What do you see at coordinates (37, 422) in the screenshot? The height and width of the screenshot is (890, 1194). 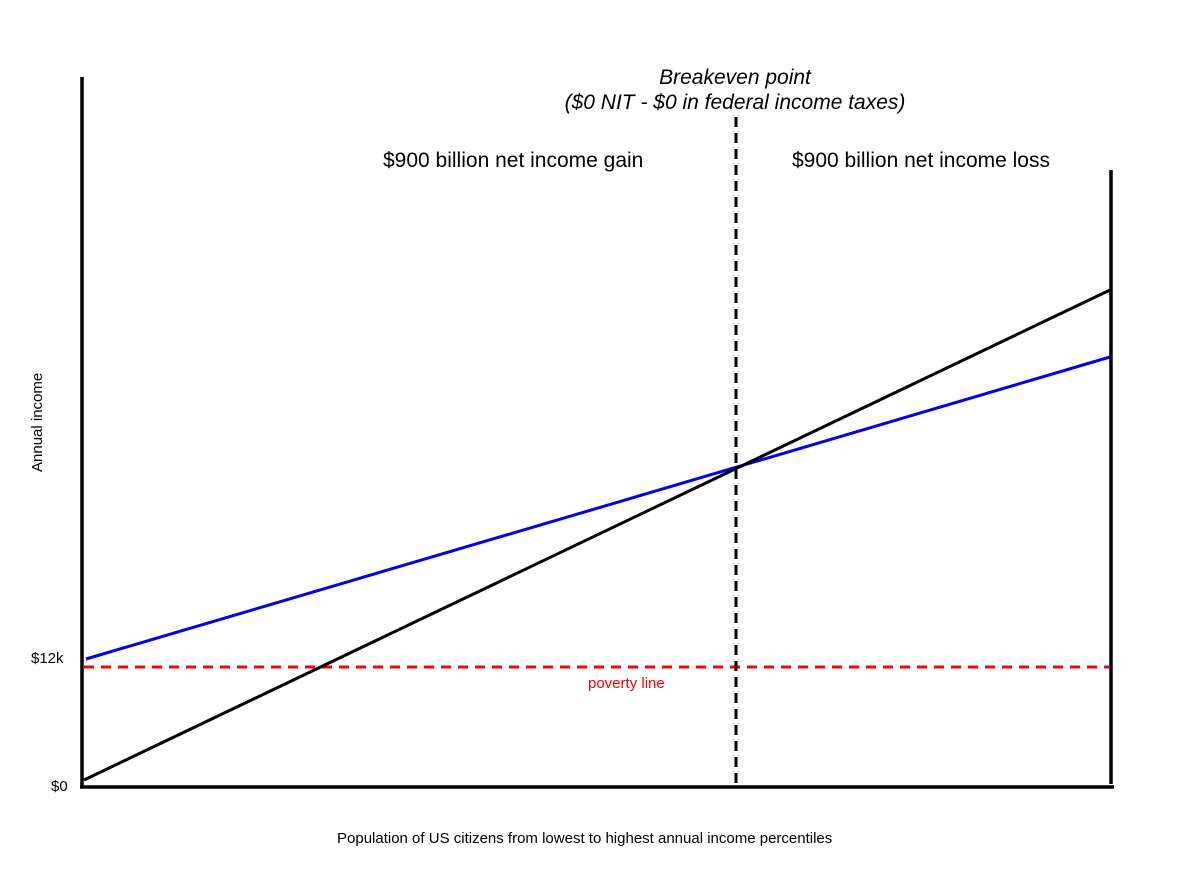 I see `y-axis-label: Annual income` at bounding box center [37, 422].